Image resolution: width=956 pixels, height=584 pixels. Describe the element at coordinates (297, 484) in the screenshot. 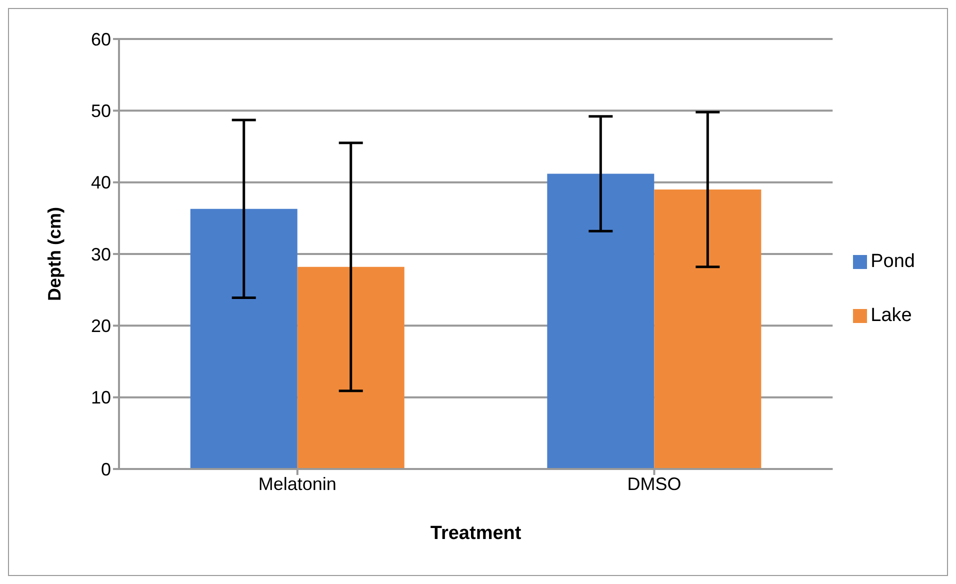

I see `x-tick-label: Melatonin` at that location.